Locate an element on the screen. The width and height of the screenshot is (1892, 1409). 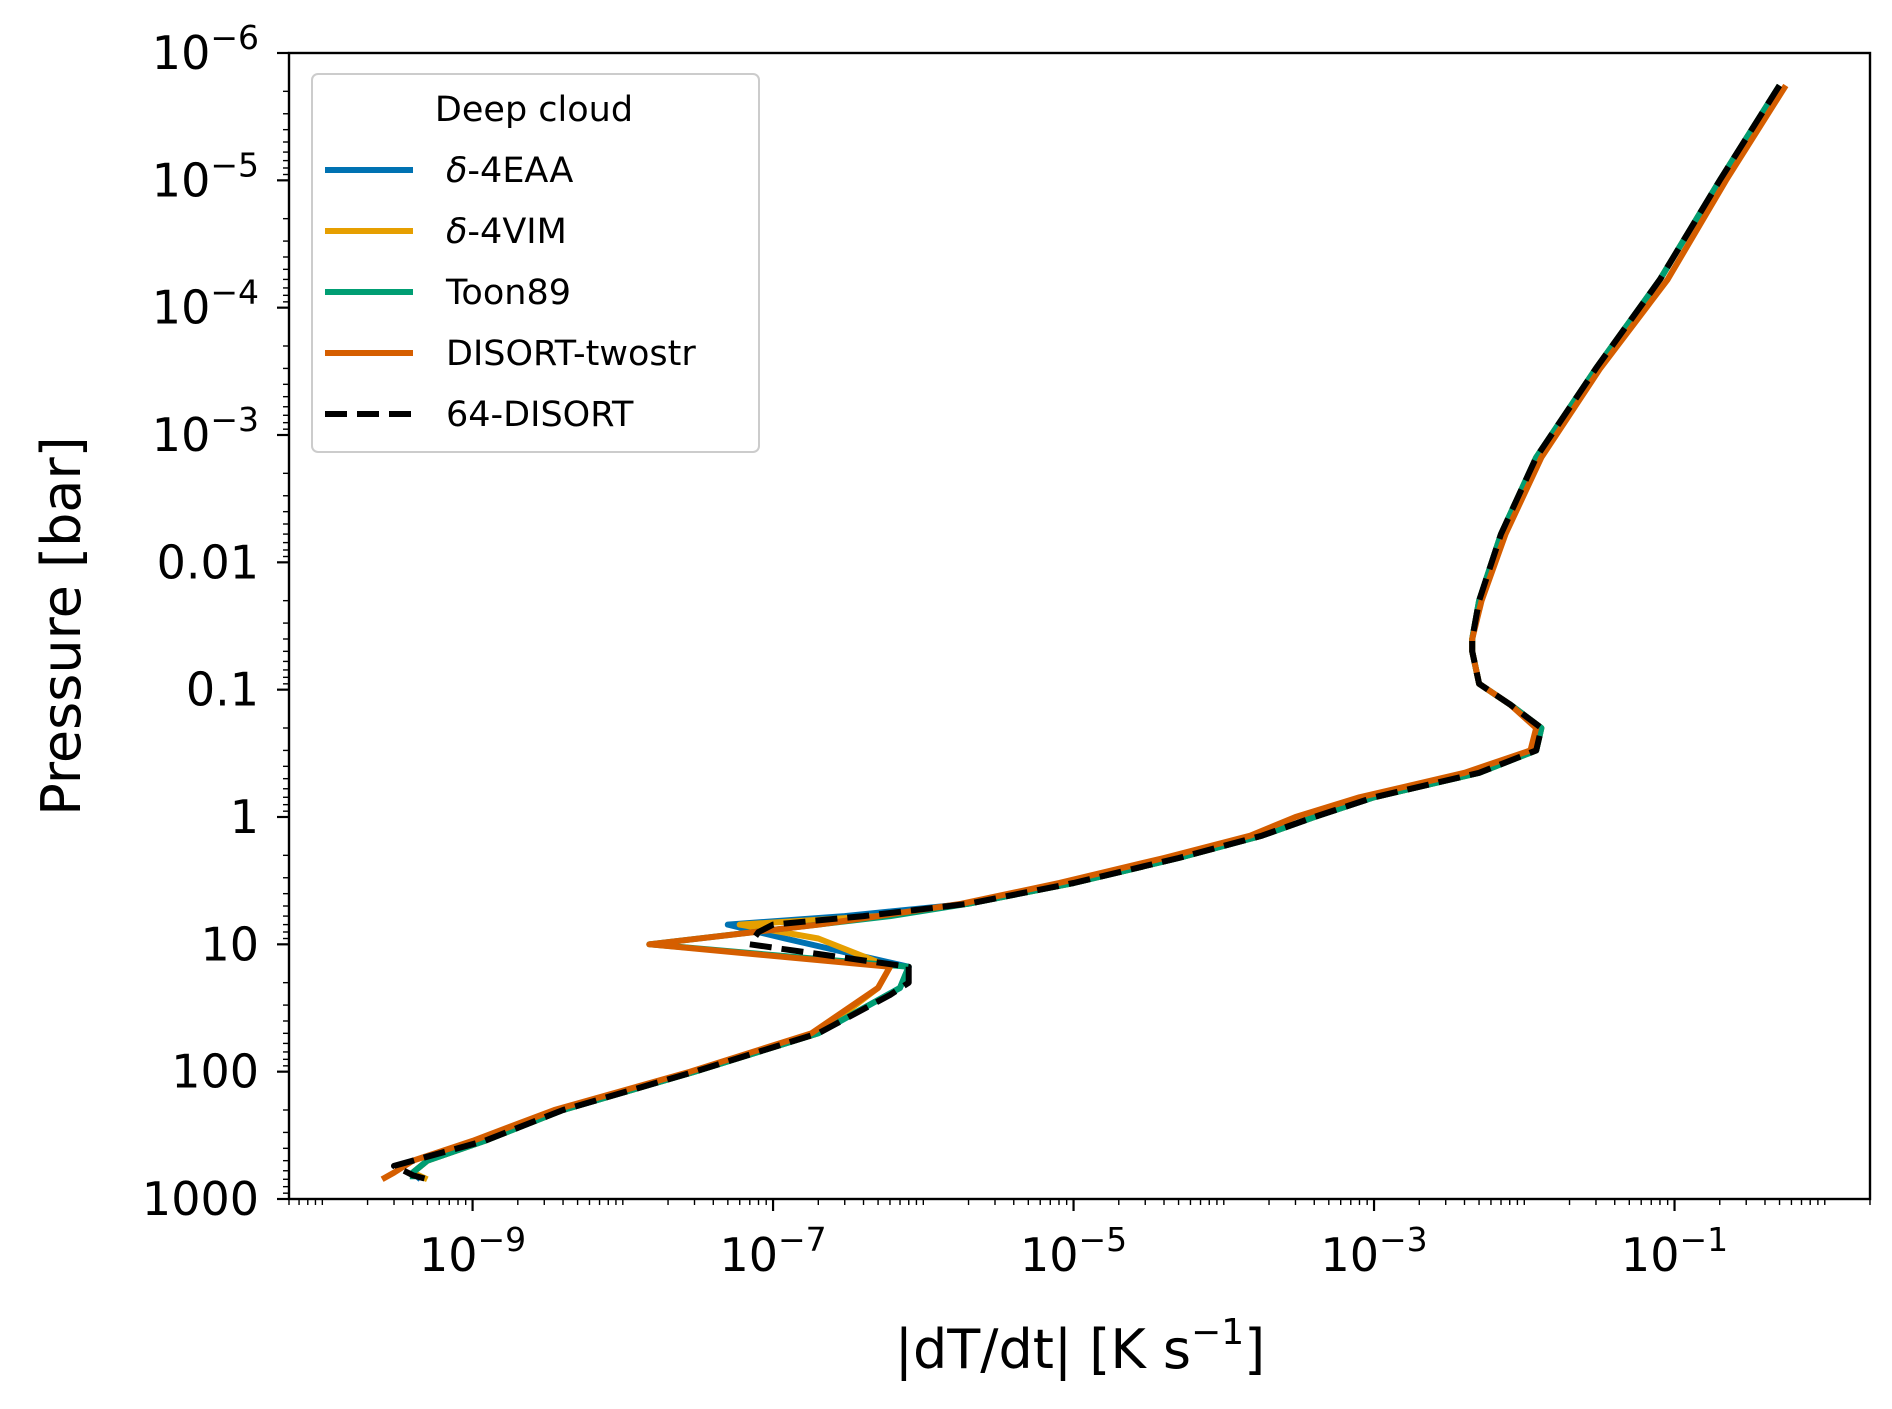
legend-box is located at coordinates (535, 263).